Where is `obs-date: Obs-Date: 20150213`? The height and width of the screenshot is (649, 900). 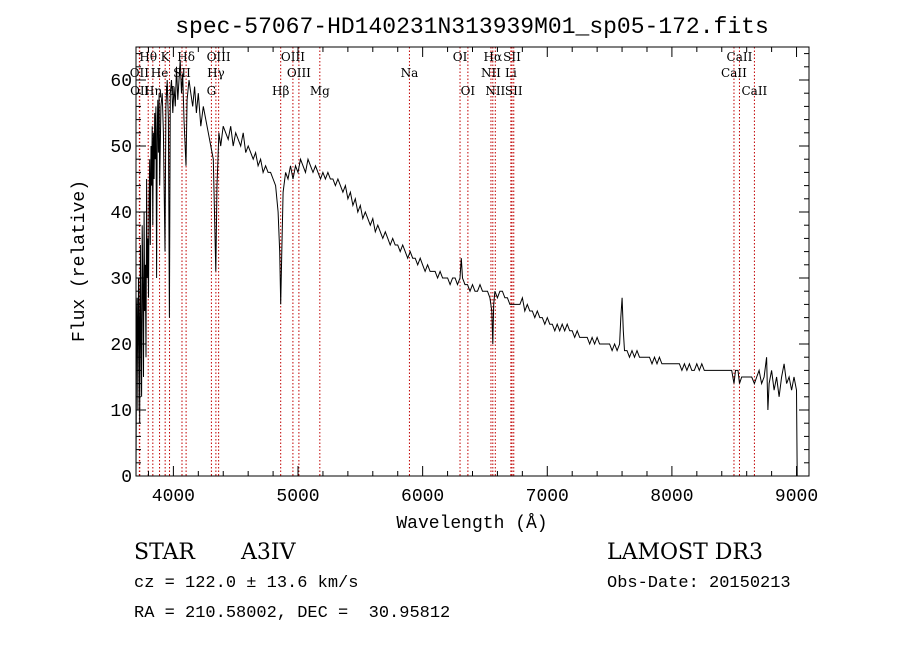 obs-date: Obs-Date: 20150213 is located at coordinates (699, 583).